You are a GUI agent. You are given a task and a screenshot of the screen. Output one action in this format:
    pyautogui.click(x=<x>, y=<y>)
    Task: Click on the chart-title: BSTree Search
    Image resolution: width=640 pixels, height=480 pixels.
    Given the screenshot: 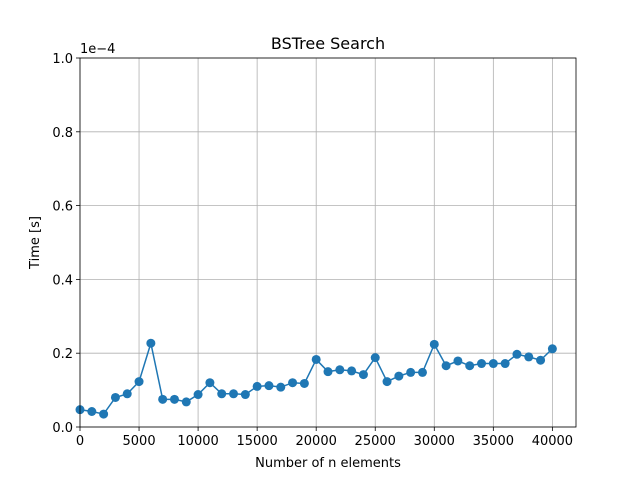 What is the action you would take?
    pyautogui.click(x=328, y=43)
    